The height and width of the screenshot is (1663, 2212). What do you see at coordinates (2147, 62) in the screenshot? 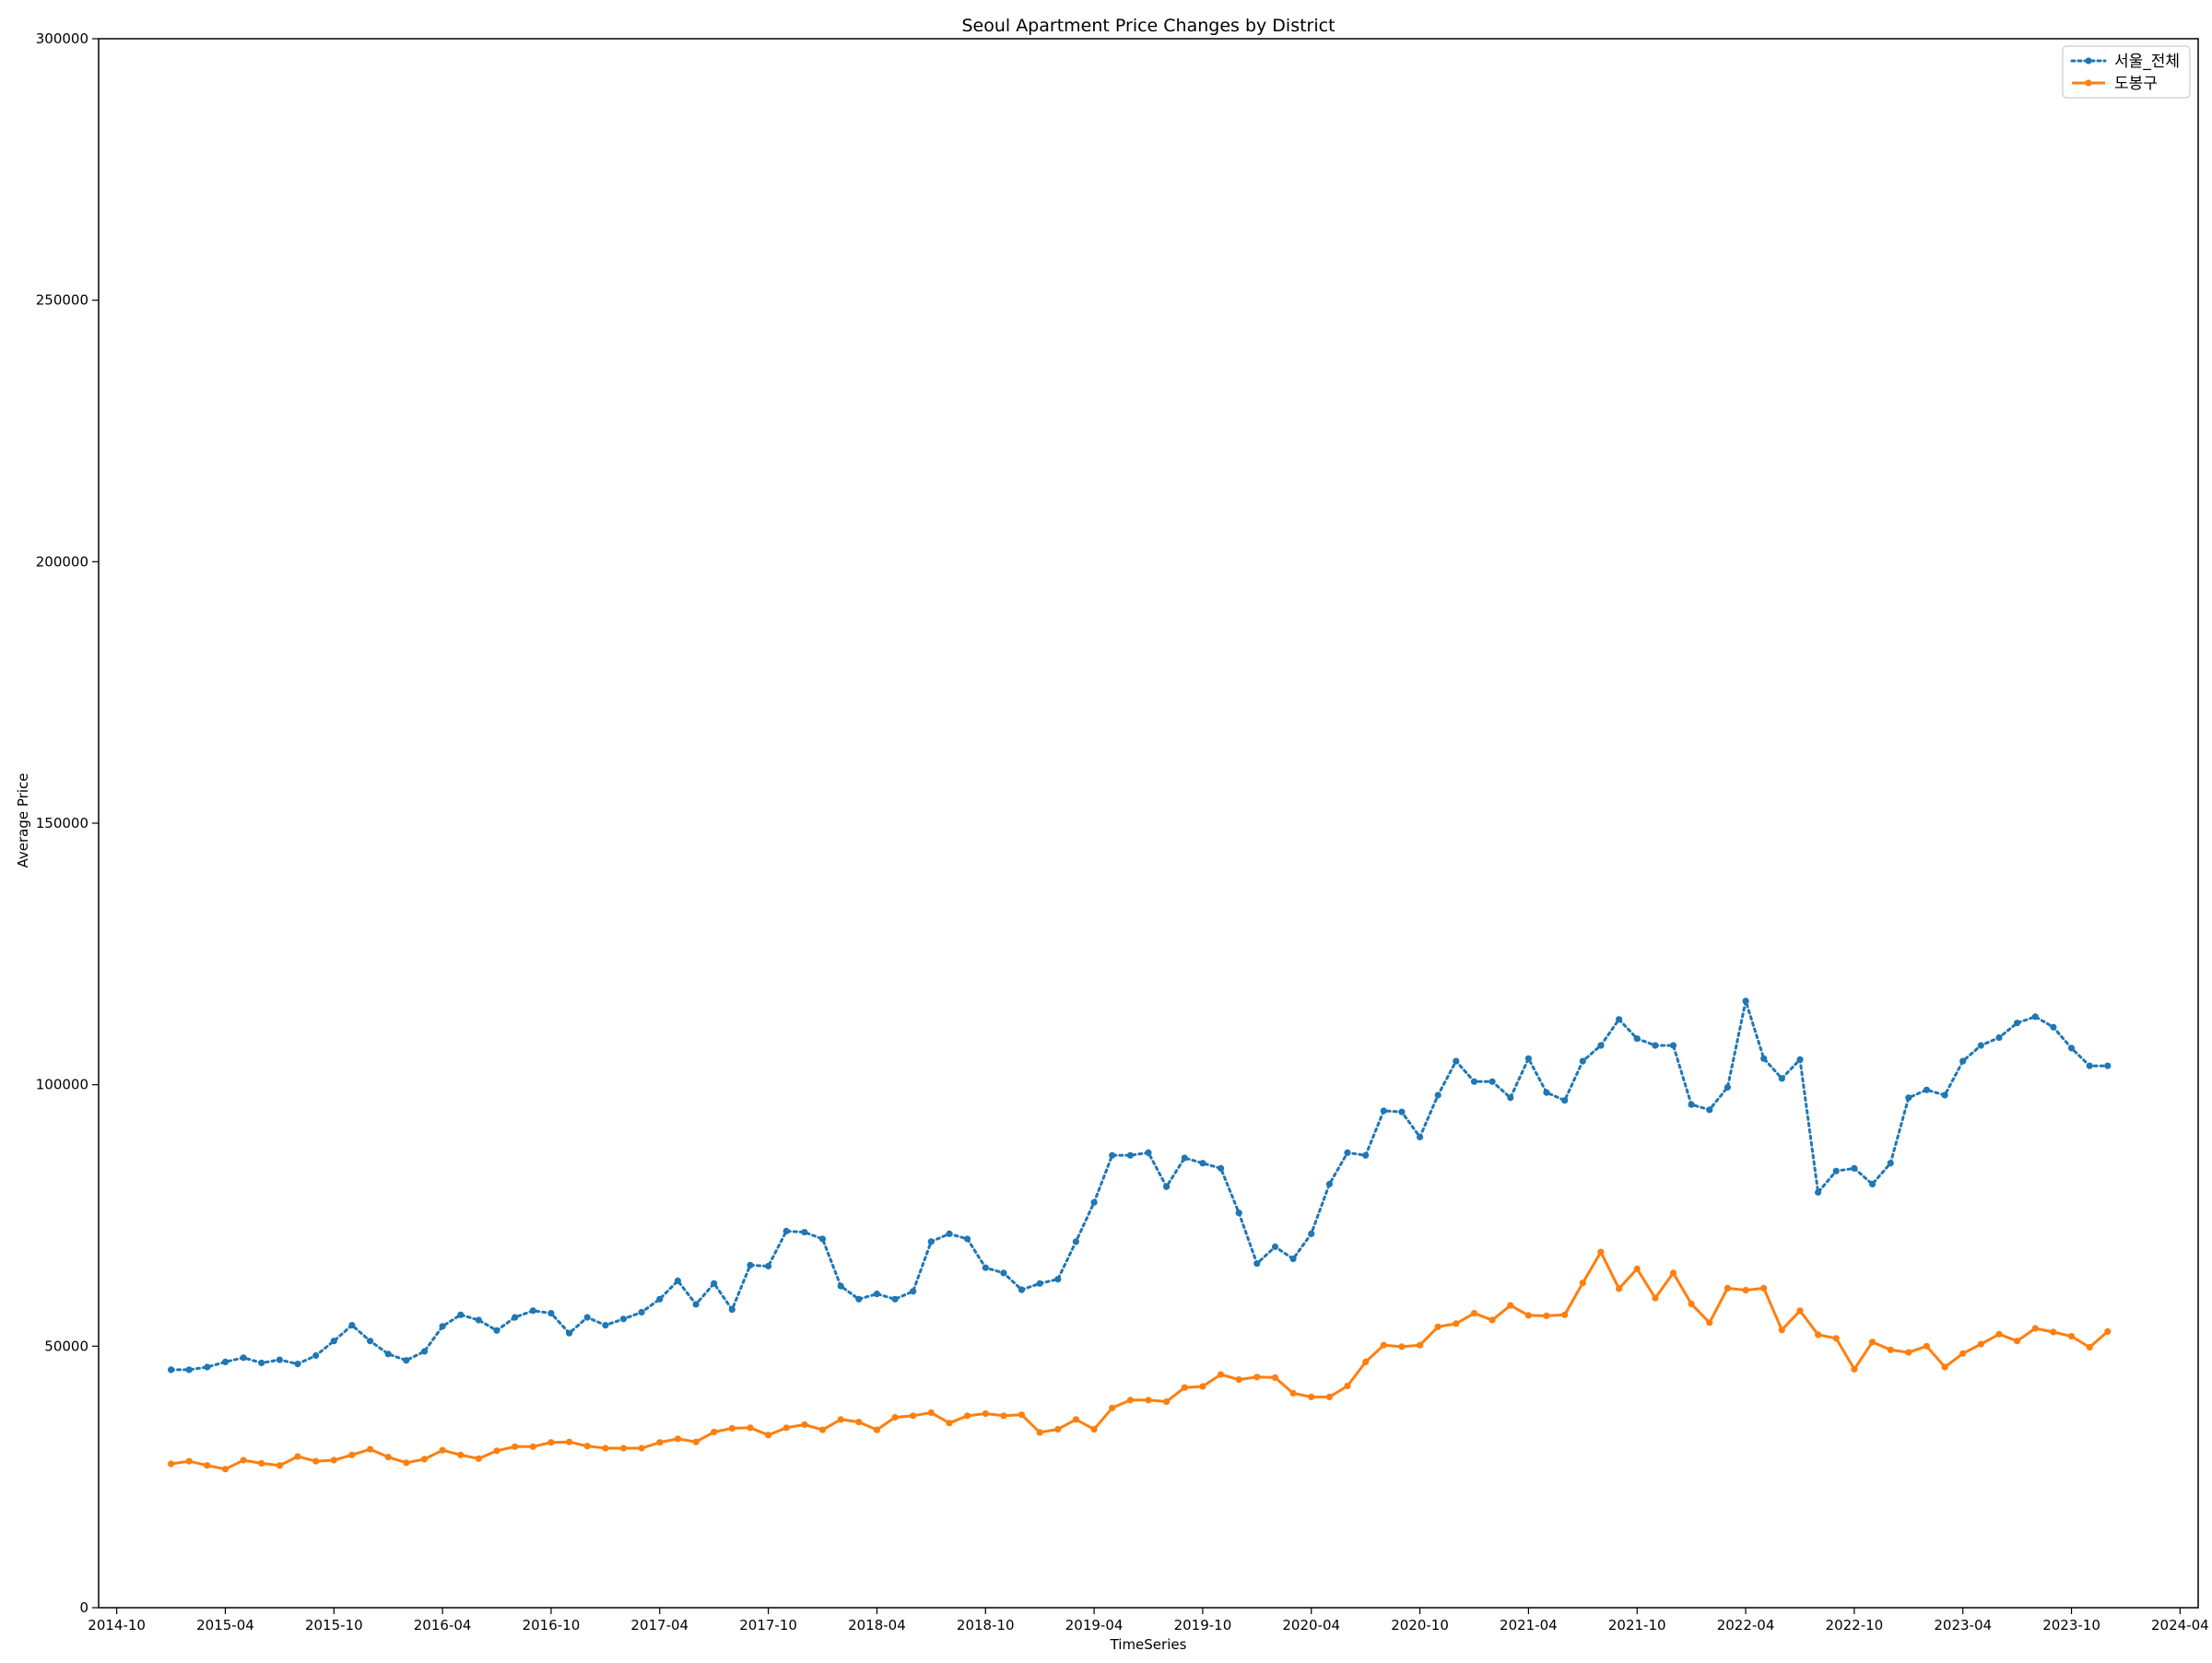
I see `legend-label: 서울_전체` at bounding box center [2147, 62].